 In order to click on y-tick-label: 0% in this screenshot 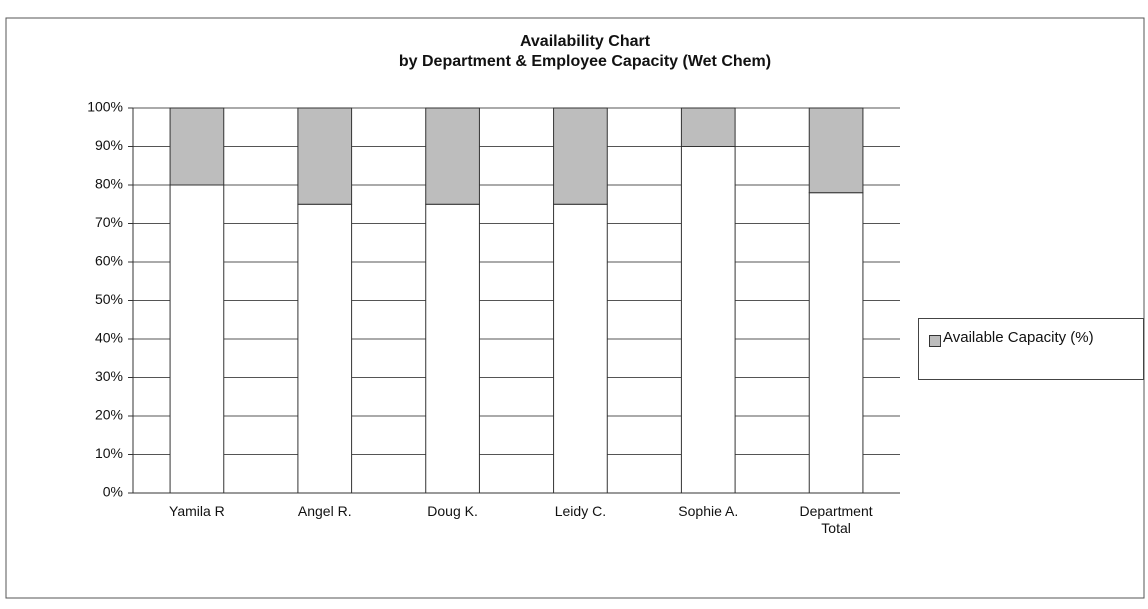, I will do `click(113, 492)`.